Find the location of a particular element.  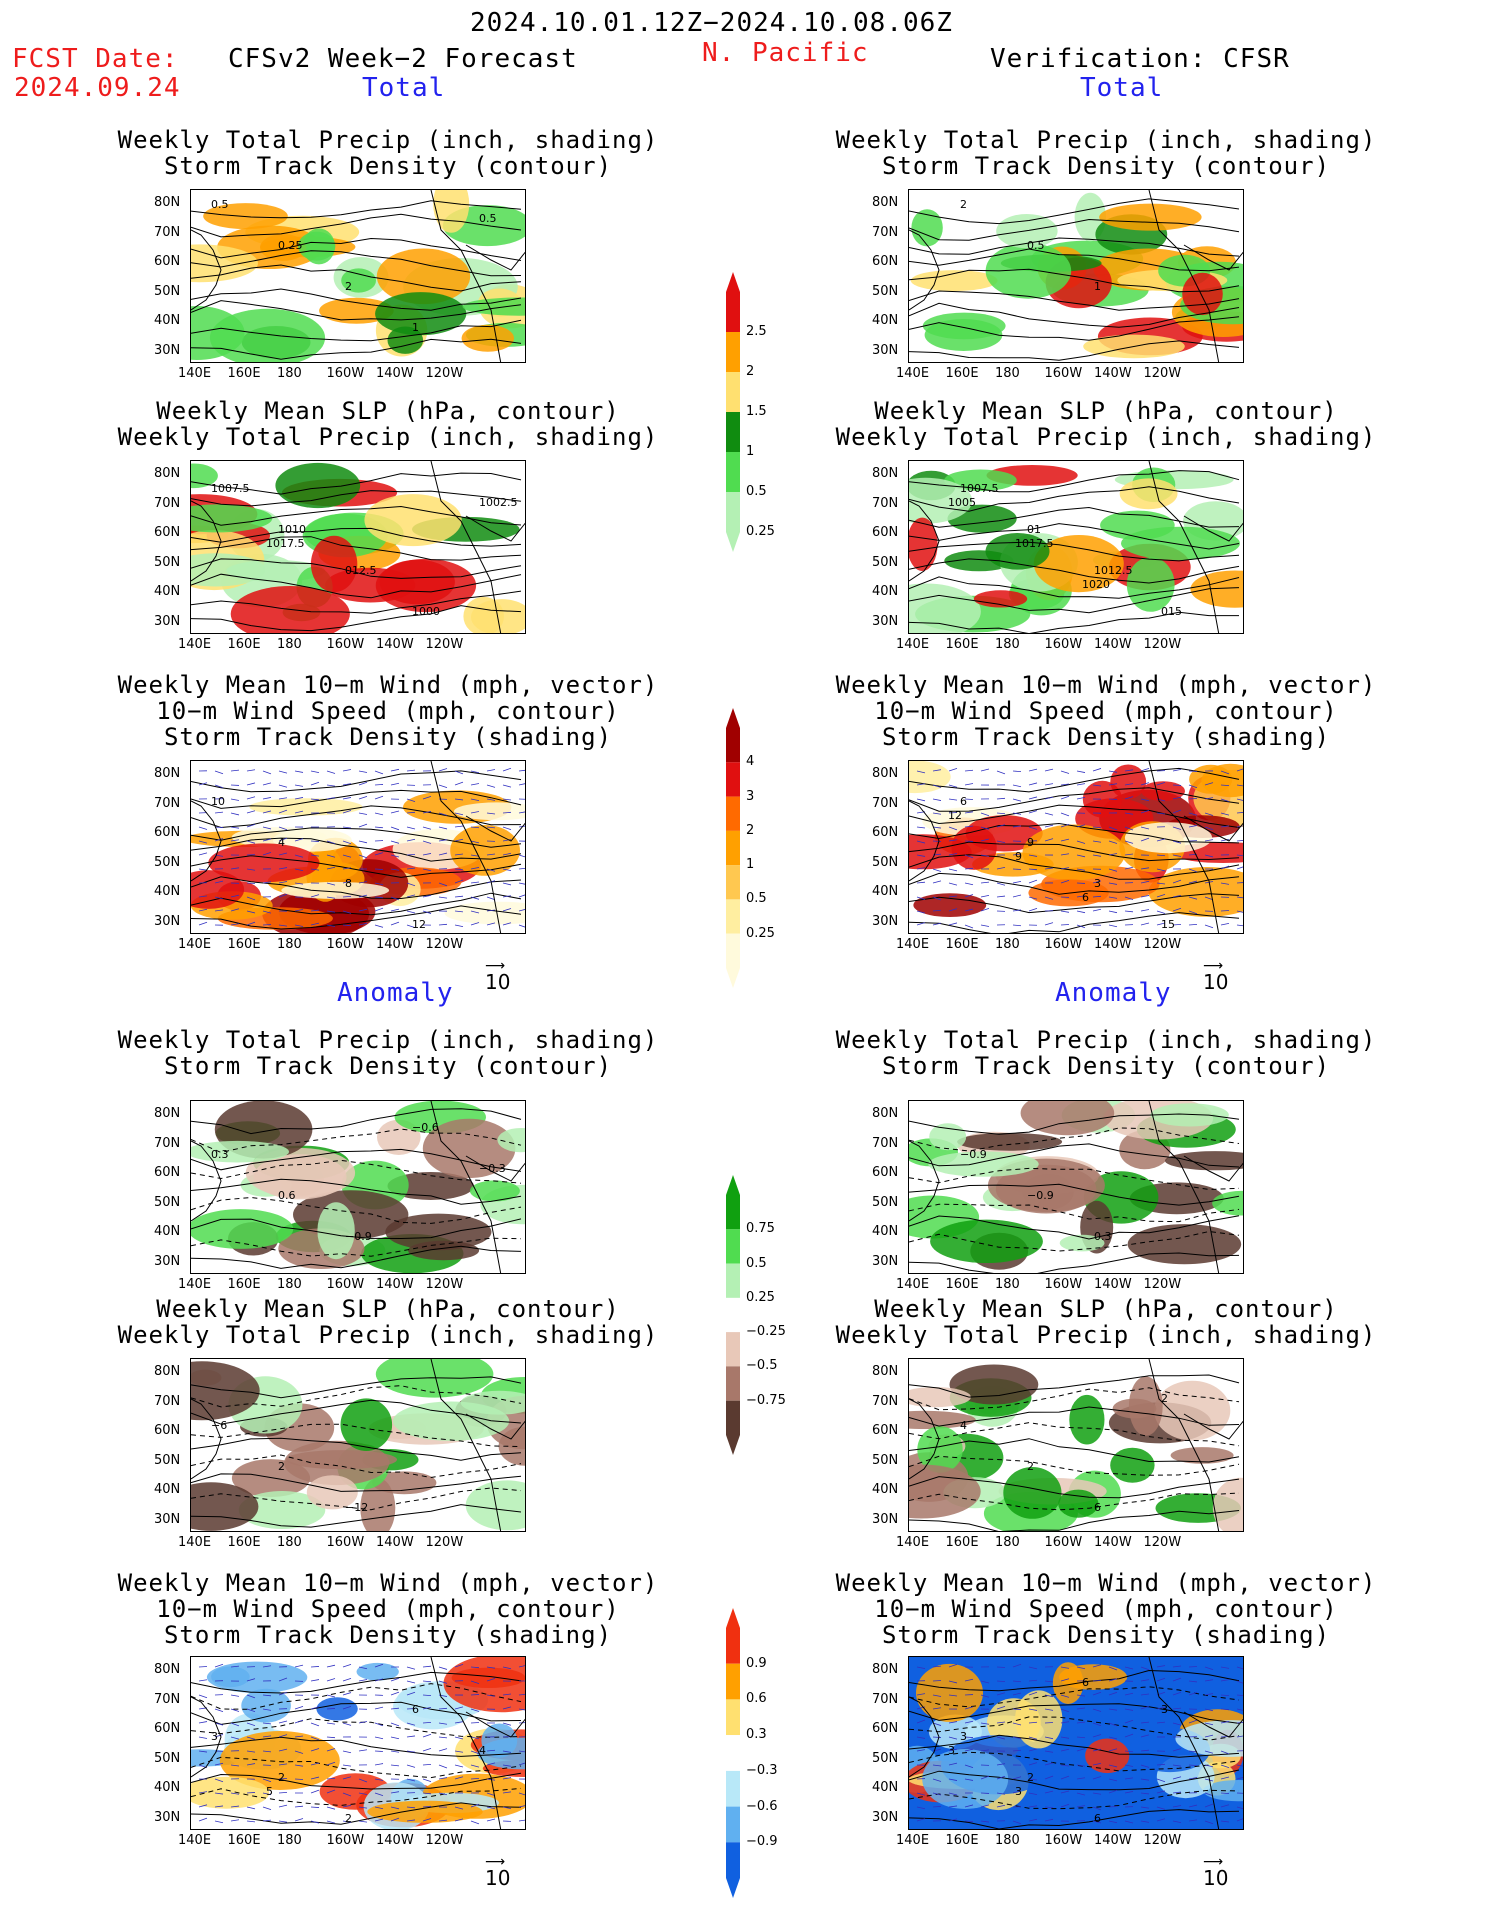

verification-panel-title-line: Weekly Mean SLP (hPa, contour) is located at coordinates (1106, 411).